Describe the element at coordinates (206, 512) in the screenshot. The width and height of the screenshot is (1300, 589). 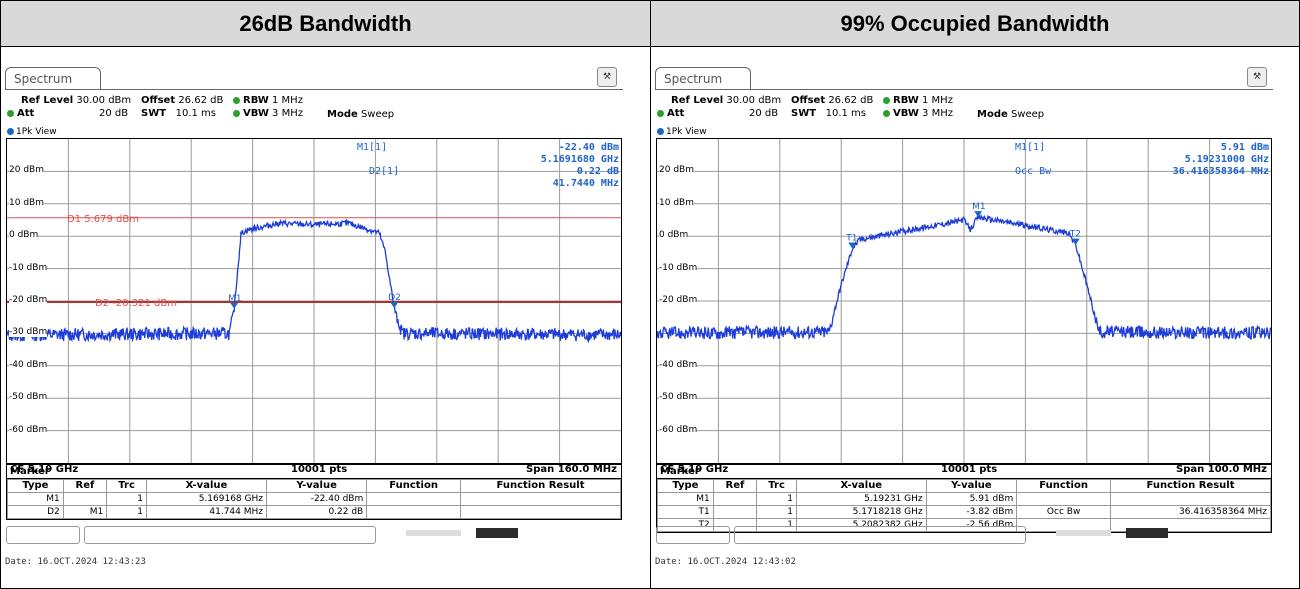
I see `table-cell: 41.744 MHz` at that location.